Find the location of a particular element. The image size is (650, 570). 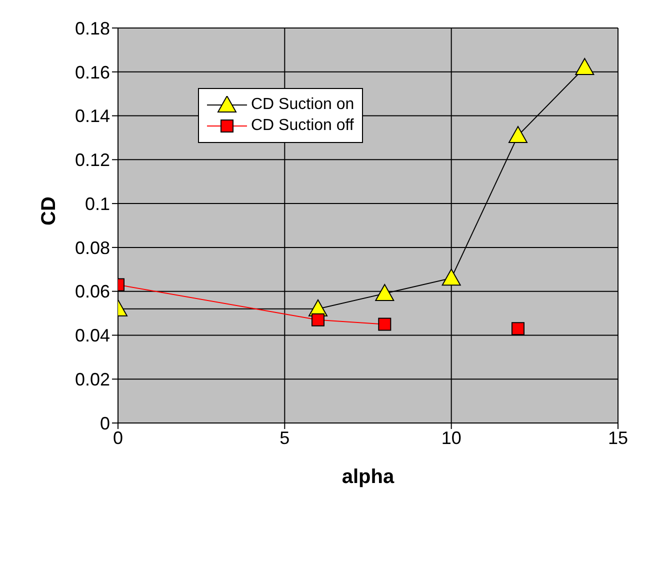

x-axis-title: alpha is located at coordinates (368, 477).